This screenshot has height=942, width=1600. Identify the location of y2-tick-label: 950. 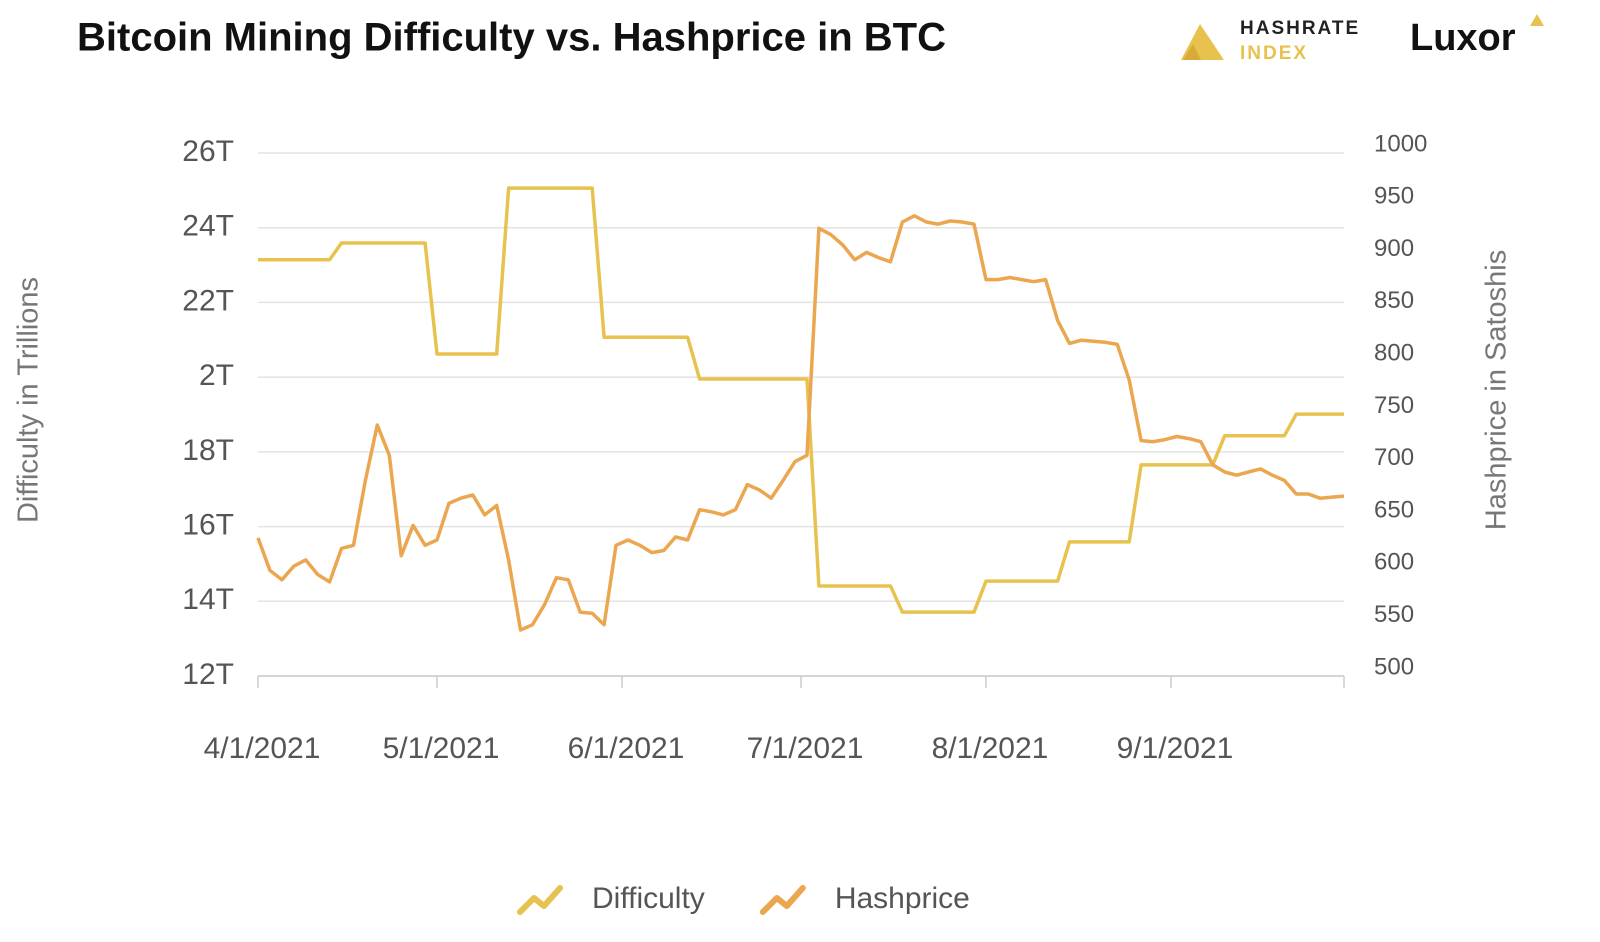
(1394, 196).